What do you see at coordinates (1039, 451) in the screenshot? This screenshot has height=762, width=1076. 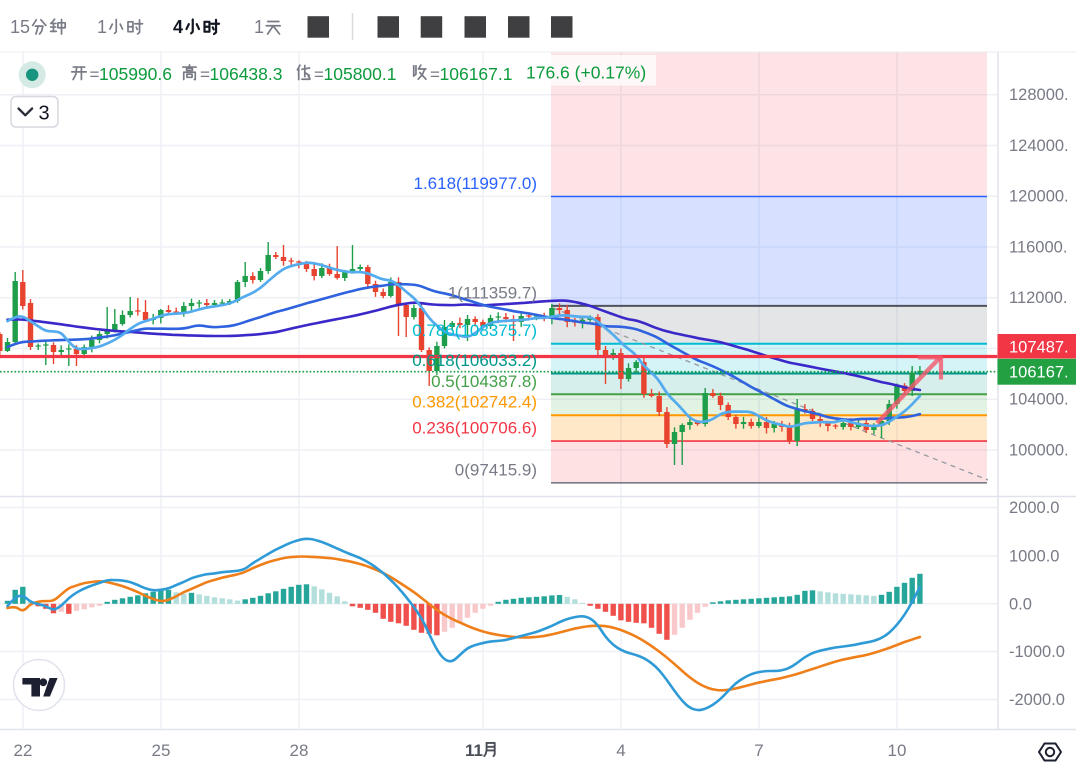 I see `svg-text: 100000.` at bounding box center [1039, 451].